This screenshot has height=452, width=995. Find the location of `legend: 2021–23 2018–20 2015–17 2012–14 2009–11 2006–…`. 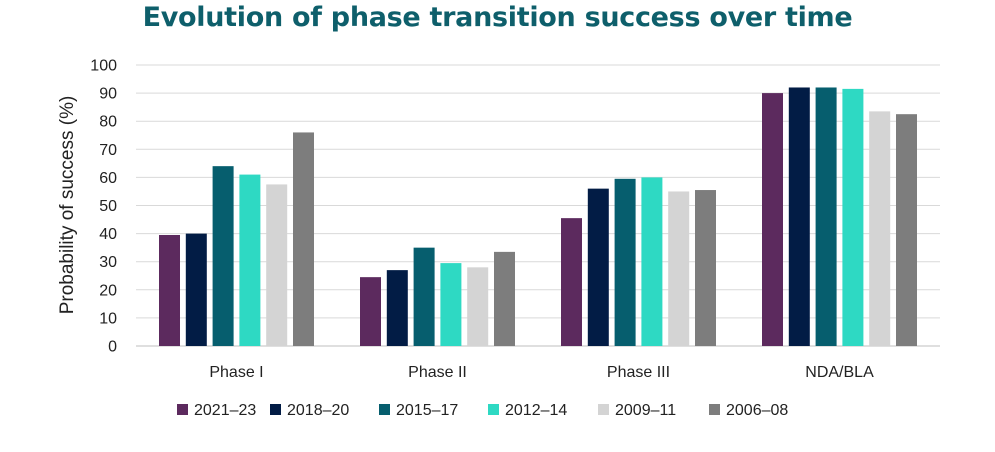

legend: 2021–23 2018–20 2015–17 2012–14 2009–11 2006–… is located at coordinates (482, 410).